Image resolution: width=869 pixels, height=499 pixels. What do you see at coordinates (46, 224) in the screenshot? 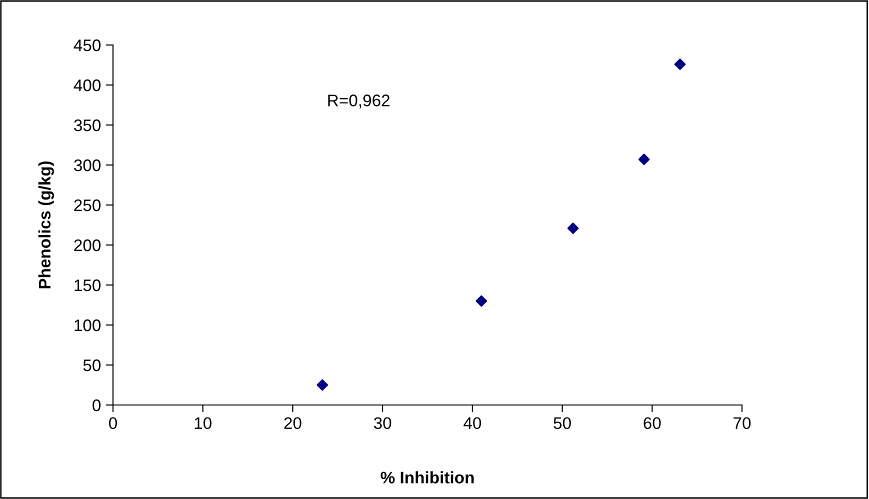
I see `y-axis-title: Phenolics (g/kg)` at bounding box center [46, 224].